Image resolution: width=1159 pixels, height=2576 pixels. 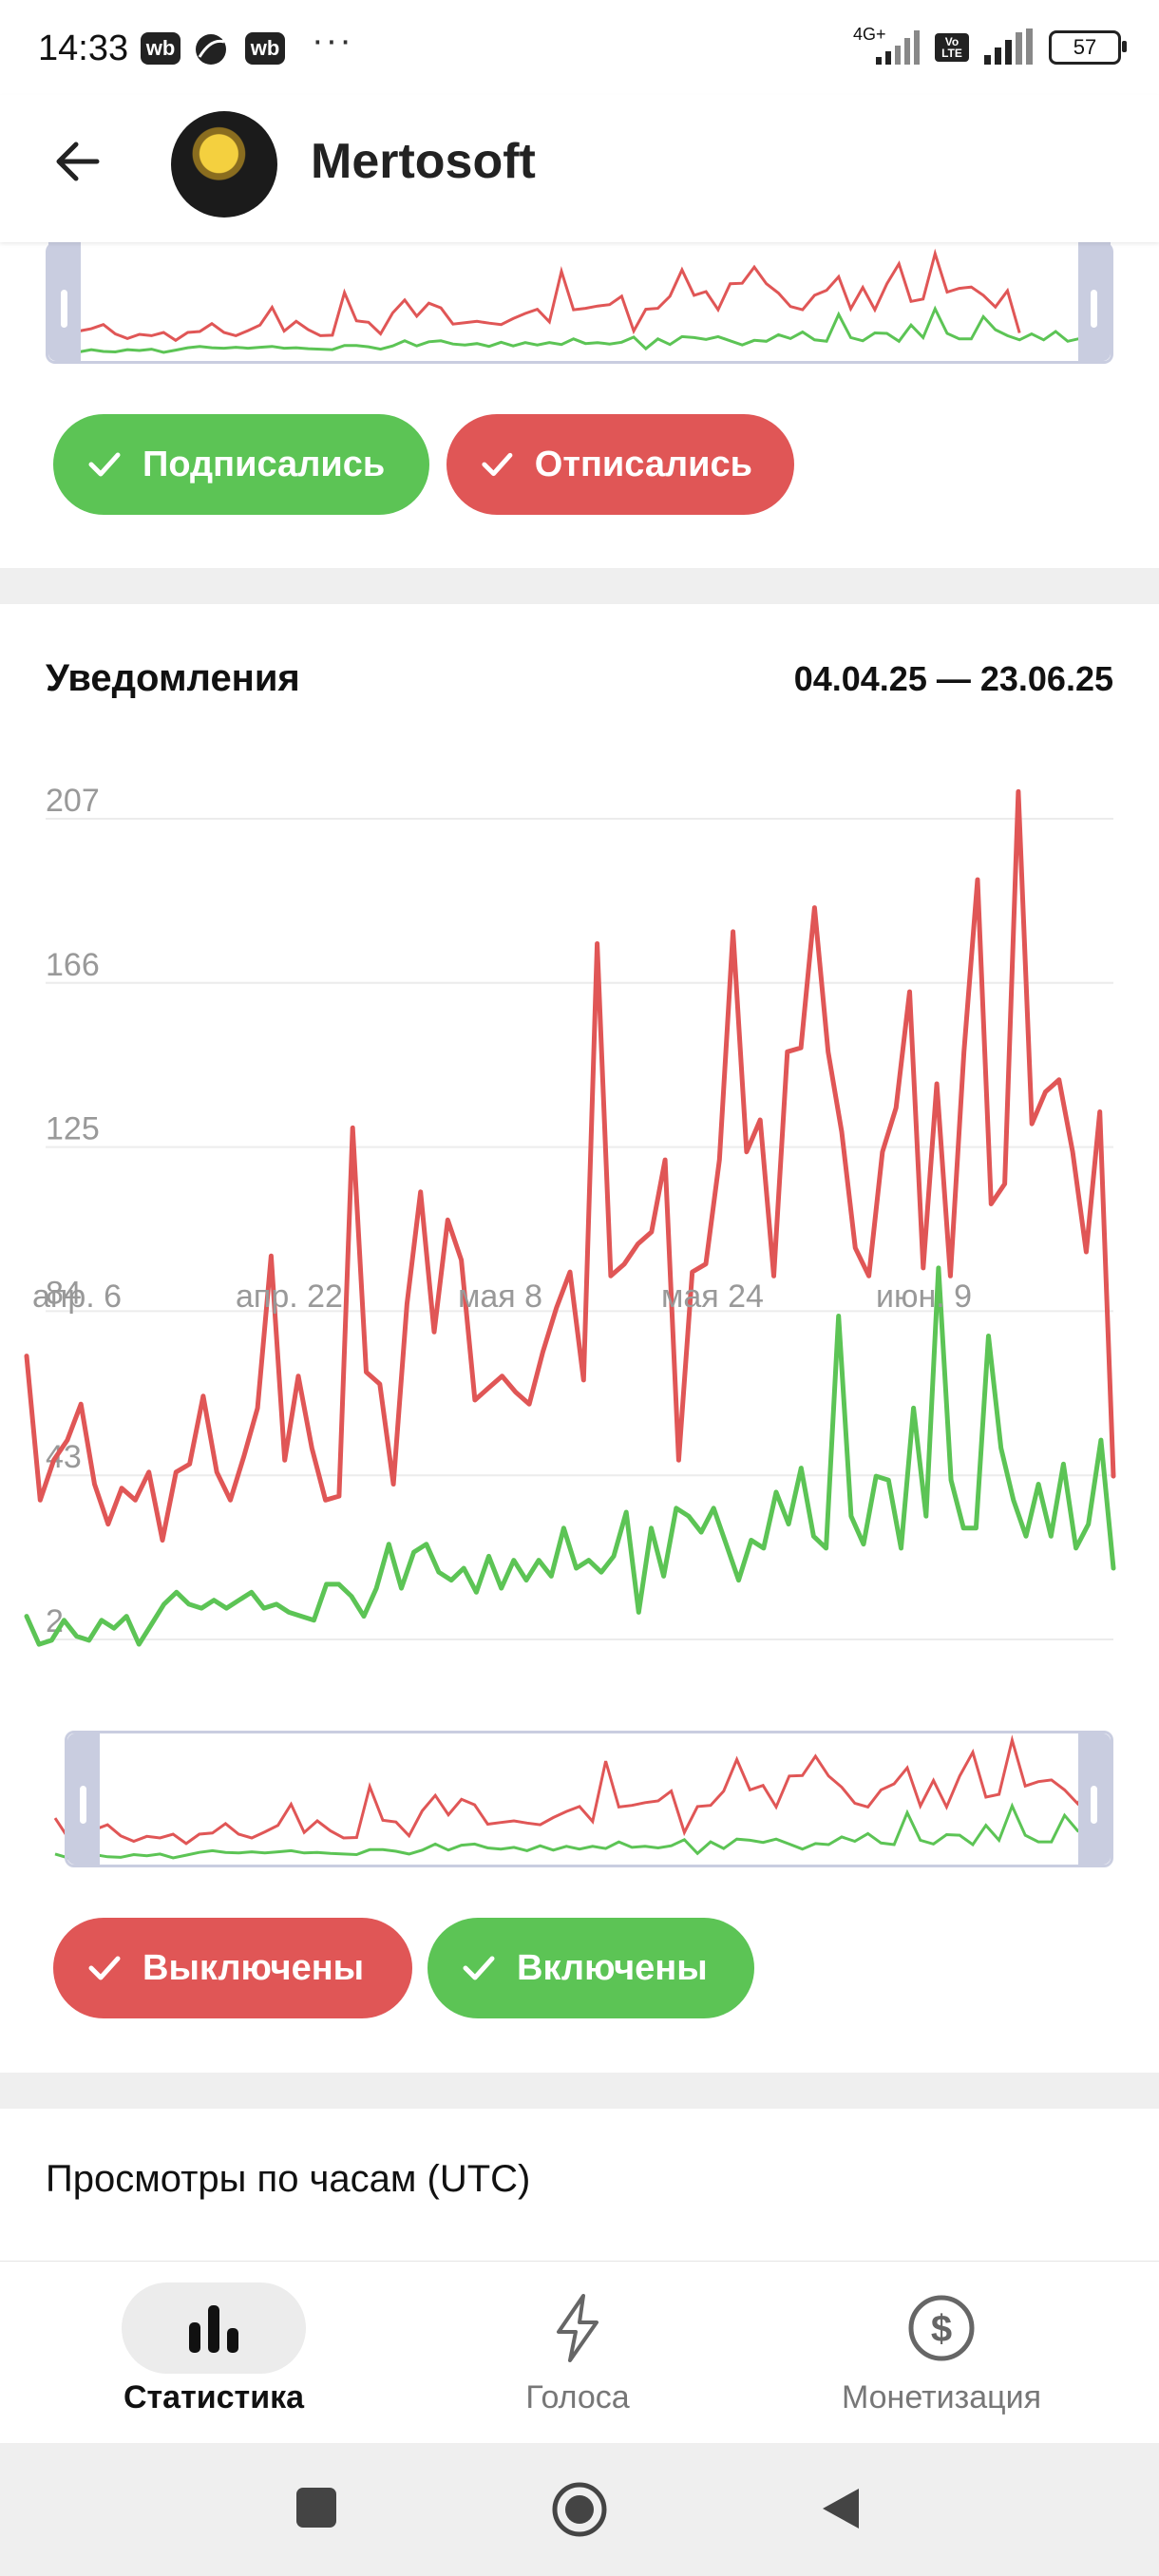 I want to click on date-range: 04.04.25 — 23.06.25, so click(x=953, y=678).